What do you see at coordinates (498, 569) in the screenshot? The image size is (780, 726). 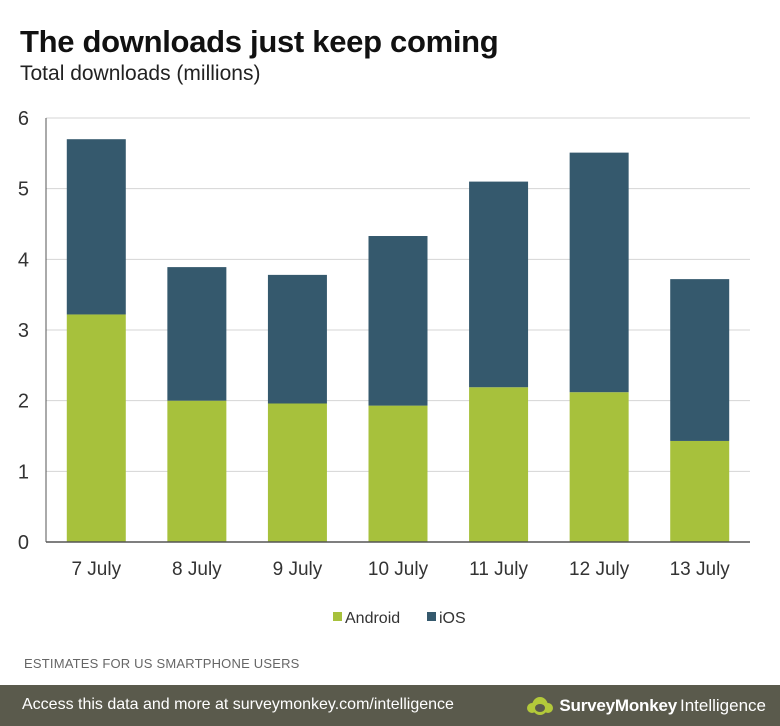 I see `x-tick-label: 11 July` at bounding box center [498, 569].